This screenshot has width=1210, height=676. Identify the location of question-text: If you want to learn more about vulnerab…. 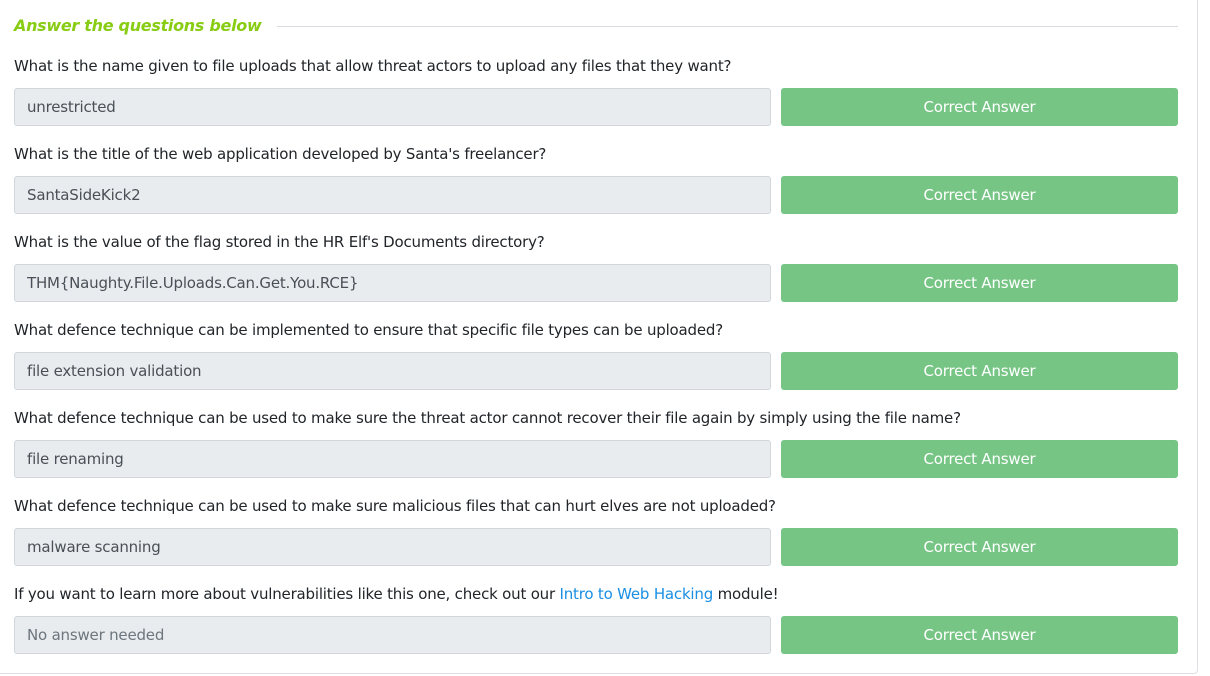
(396, 594).